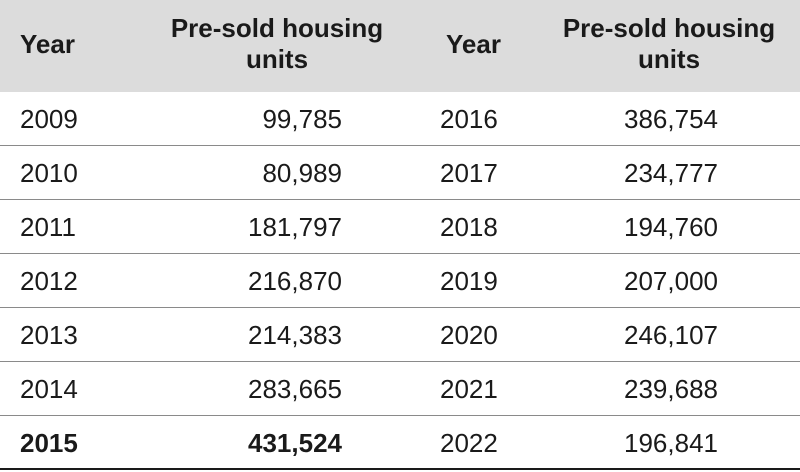 The image size is (800, 472). Describe the element at coordinates (400, 119) in the screenshot. I see `table-row: 2009 99,785 2016 386,754` at that location.